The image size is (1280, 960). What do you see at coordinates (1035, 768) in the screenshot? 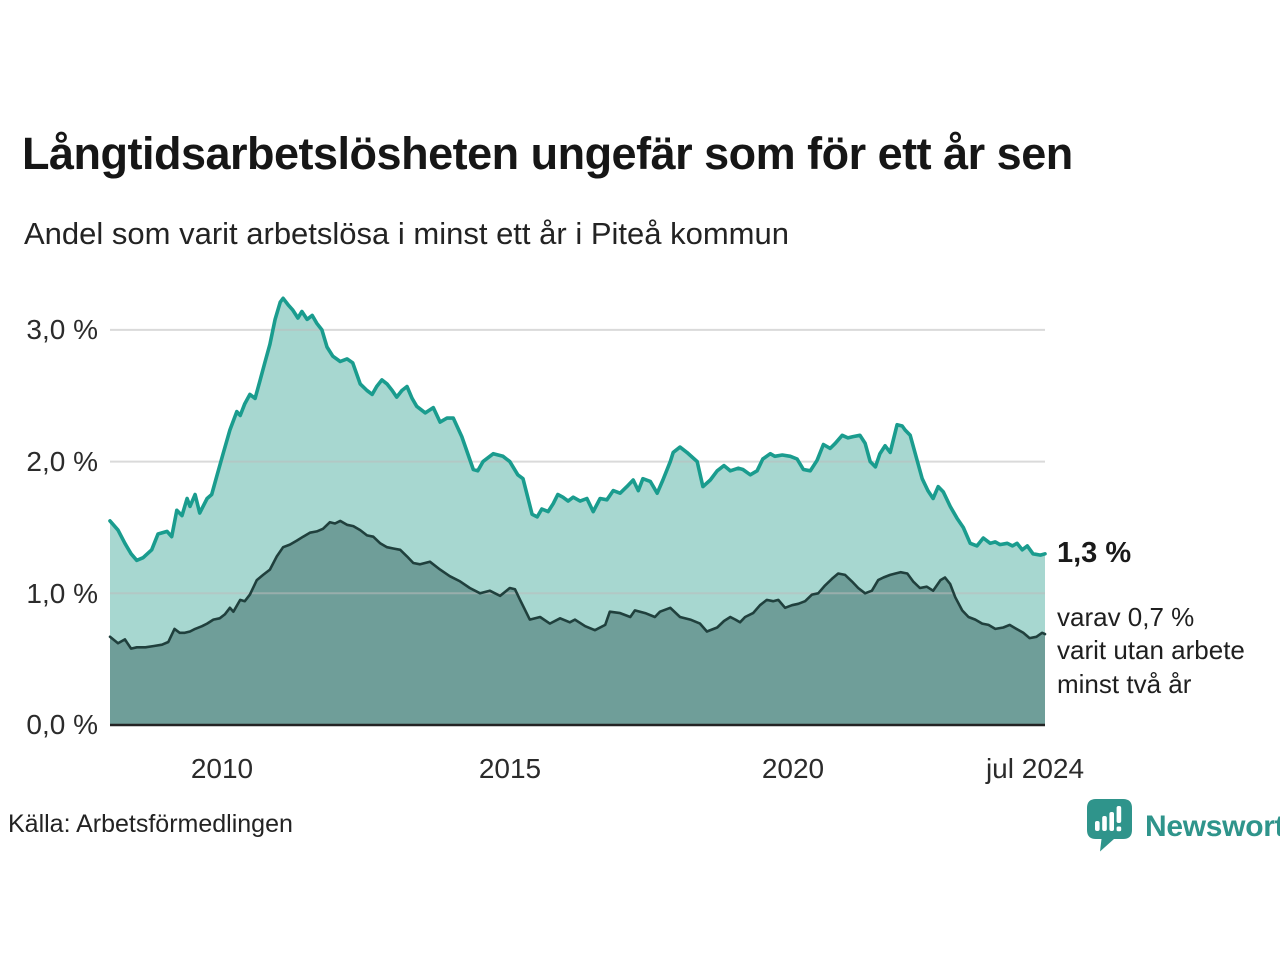
I see `x-tick-jul2024: jul 2024` at bounding box center [1035, 768].